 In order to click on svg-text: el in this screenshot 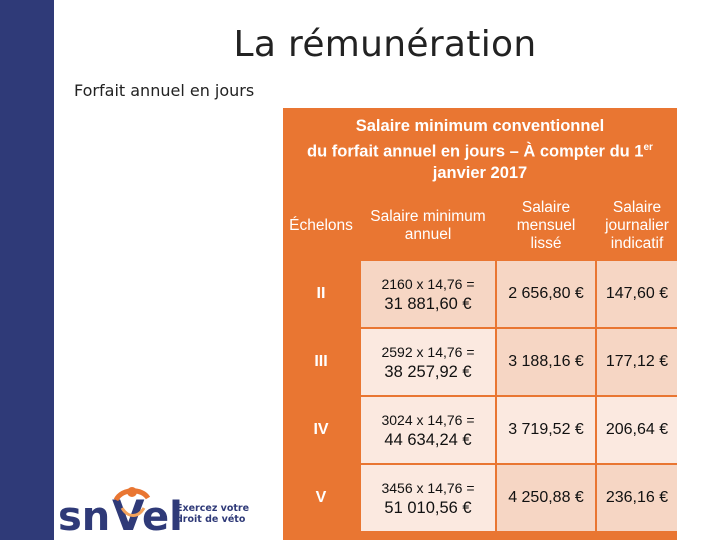, I will do `click(162, 515)`.